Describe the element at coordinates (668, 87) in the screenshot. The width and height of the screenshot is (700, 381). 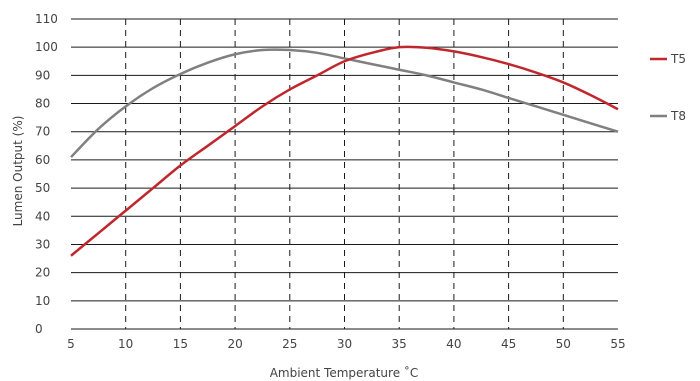
I see `legend: T5 T8` at that location.